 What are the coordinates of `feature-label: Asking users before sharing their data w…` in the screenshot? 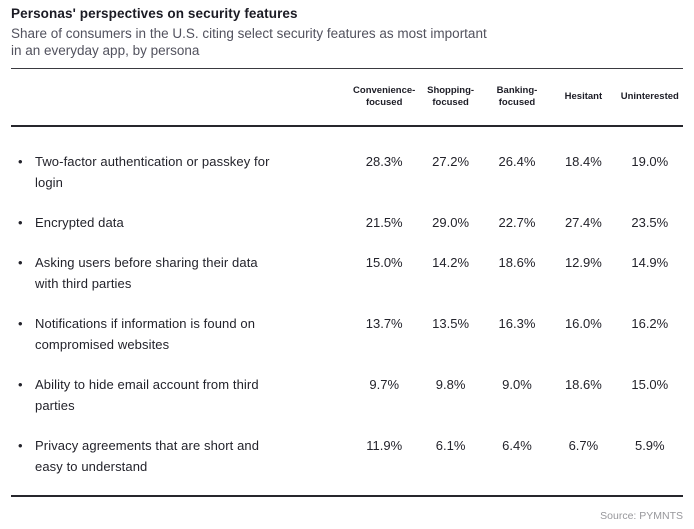 It's located at (146, 273).